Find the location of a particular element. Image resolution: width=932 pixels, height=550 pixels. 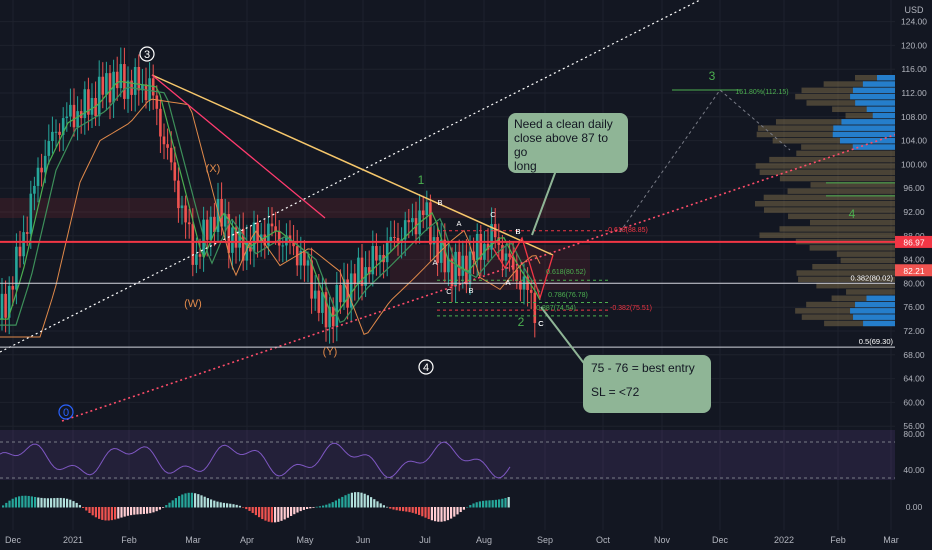

y-tick-label: 60.00 is located at coordinates (914, 402).